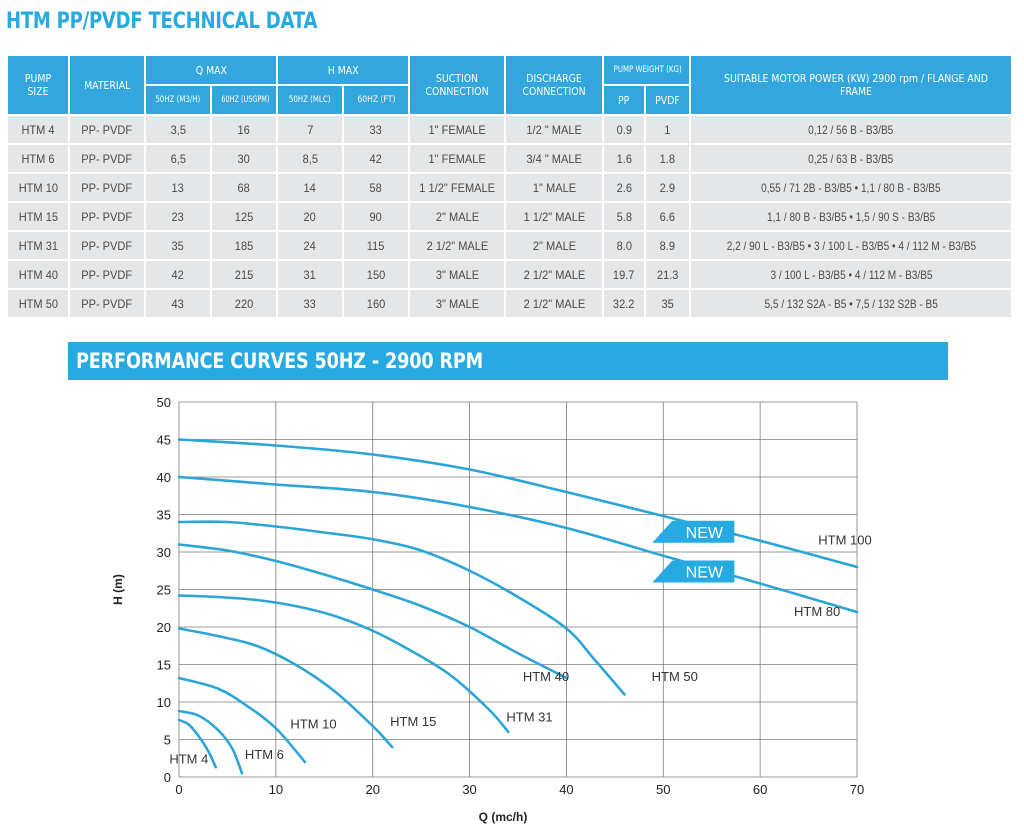  I want to click on y-tick-label: 25, so click(164, 590).